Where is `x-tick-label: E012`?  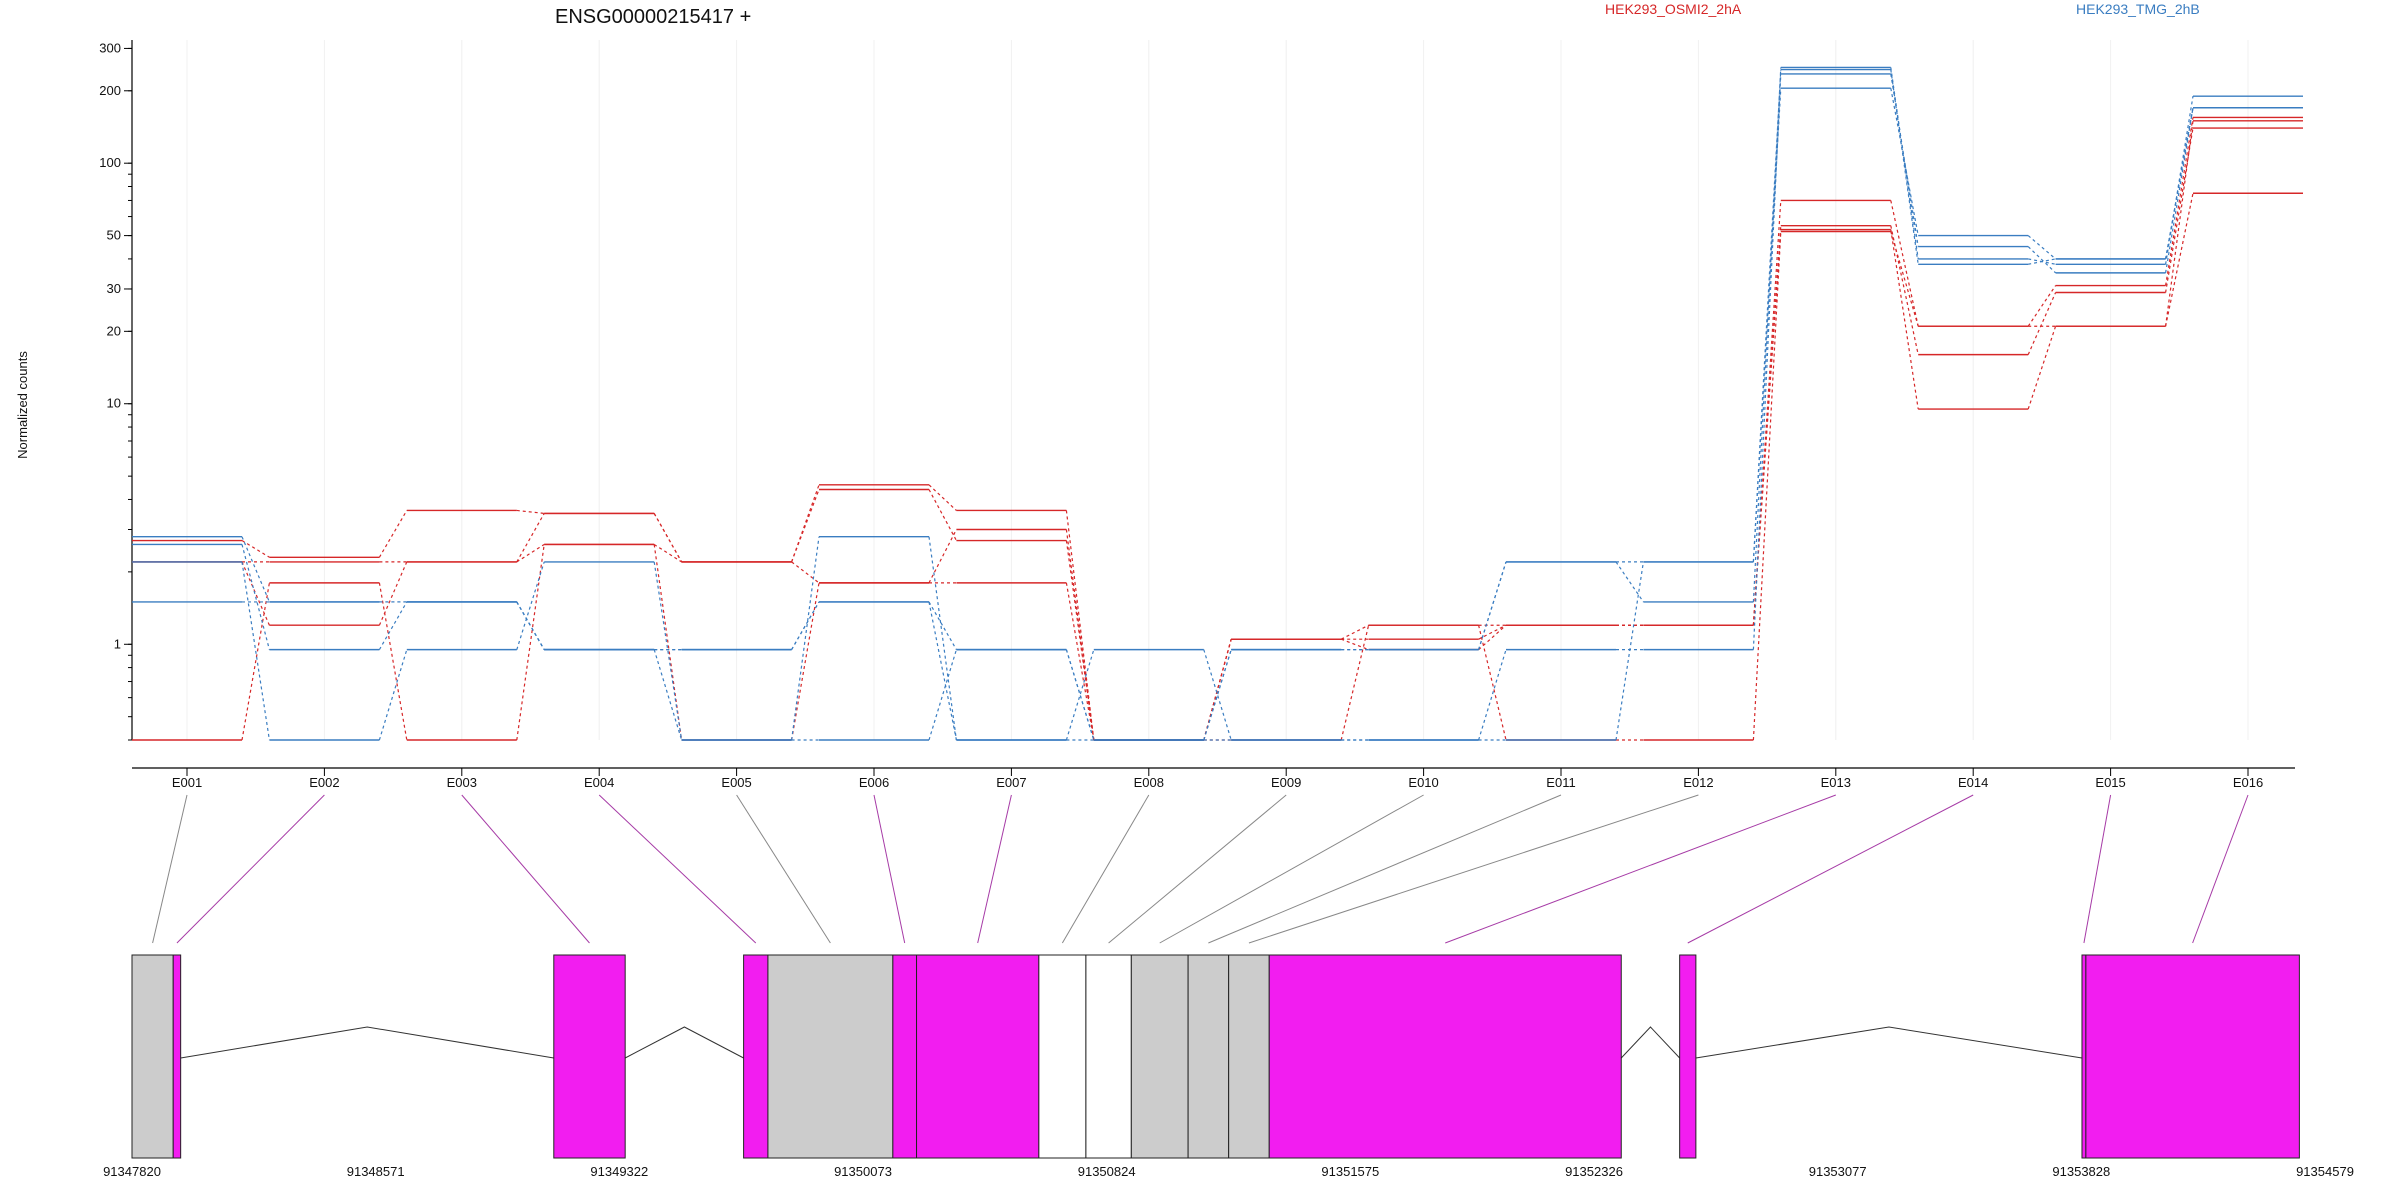
x-tick-label: E012 is located at coordinates (1698, 782).